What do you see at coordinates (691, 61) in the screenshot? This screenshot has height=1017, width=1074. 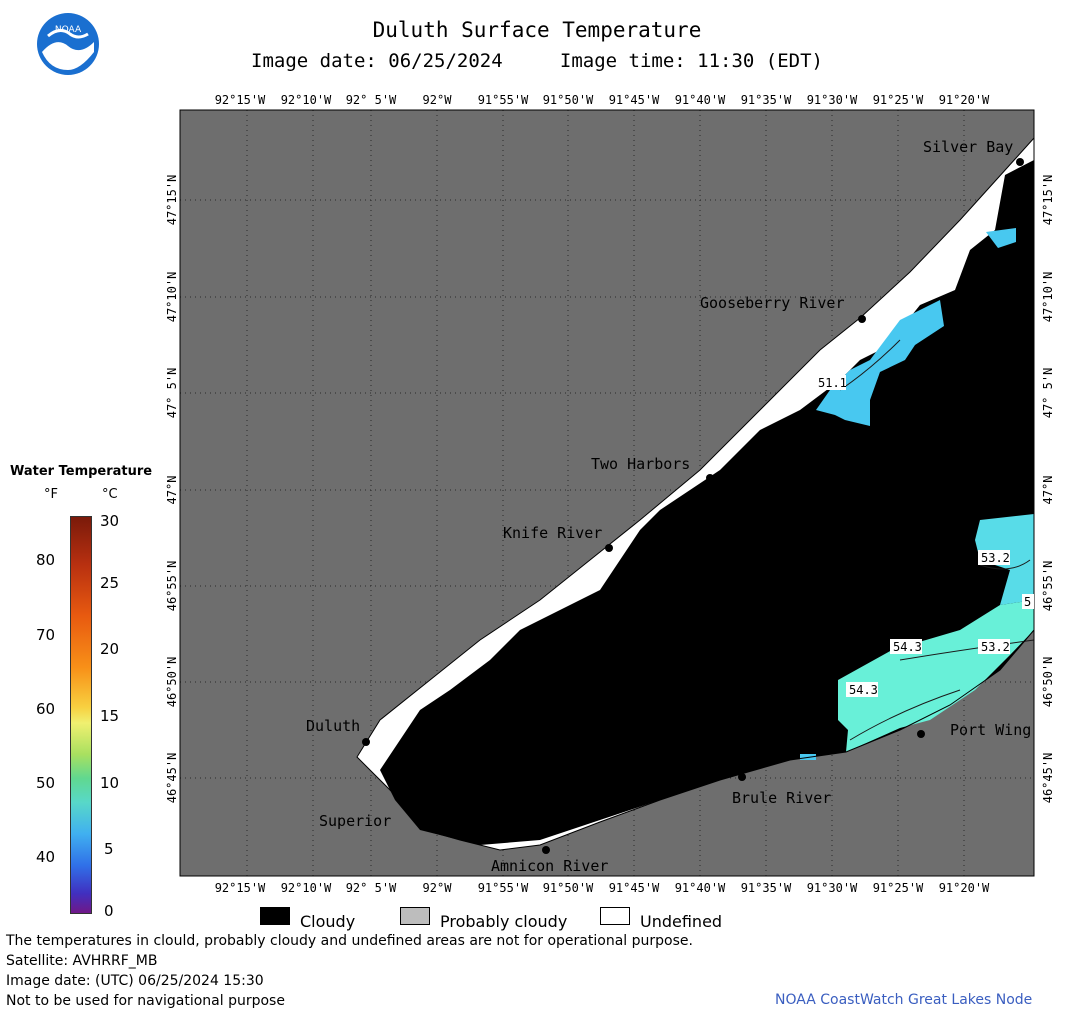 I see `image-time: Image time: 11:30 (EDT)` at bounding box center [691, 61].